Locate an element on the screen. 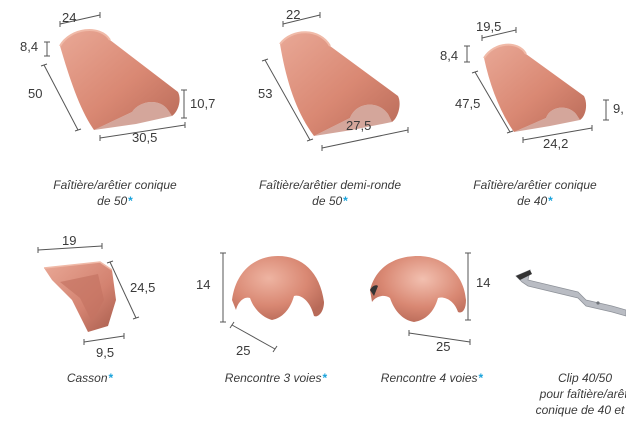  dim-top: 19 is located at coordinates (69, 240).